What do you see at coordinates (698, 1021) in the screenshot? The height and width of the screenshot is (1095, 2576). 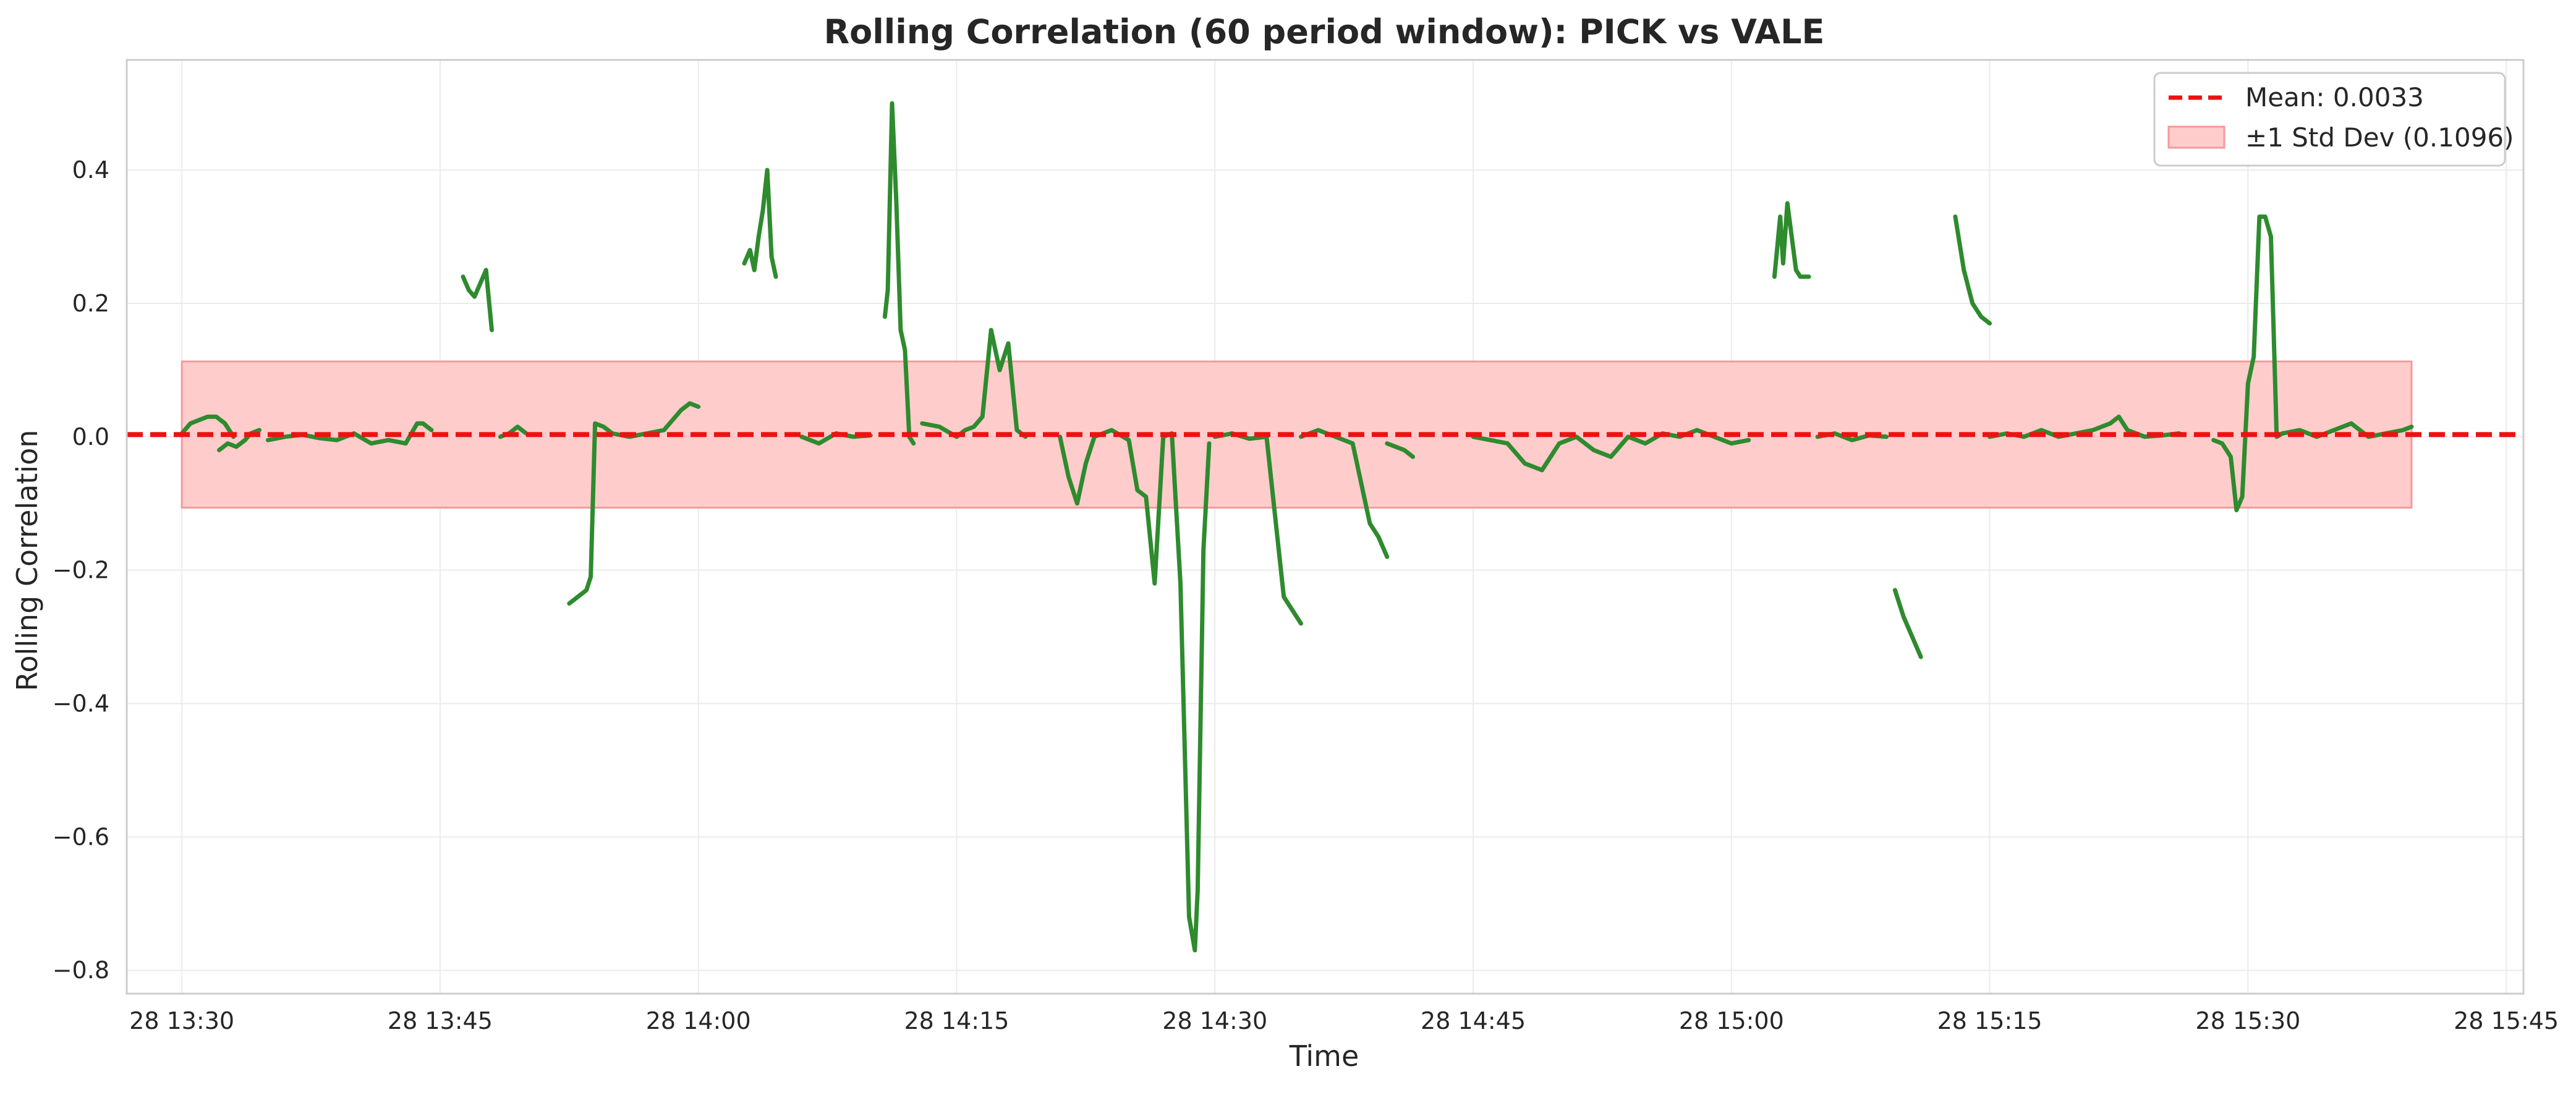 I see `x-tick-label: 28 14:00` at bounding box center [698, 1021].